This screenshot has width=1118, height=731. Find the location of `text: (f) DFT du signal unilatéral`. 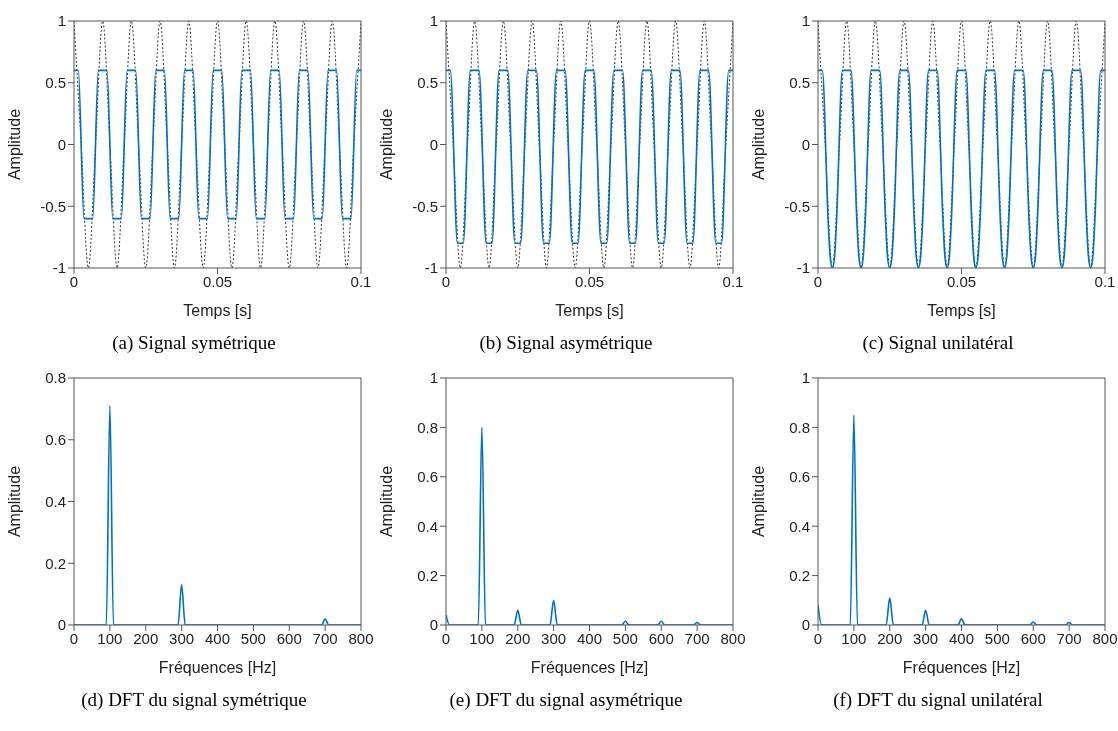

text: (f) DFT du signal unilatéral is located at coordinates (938, 699).